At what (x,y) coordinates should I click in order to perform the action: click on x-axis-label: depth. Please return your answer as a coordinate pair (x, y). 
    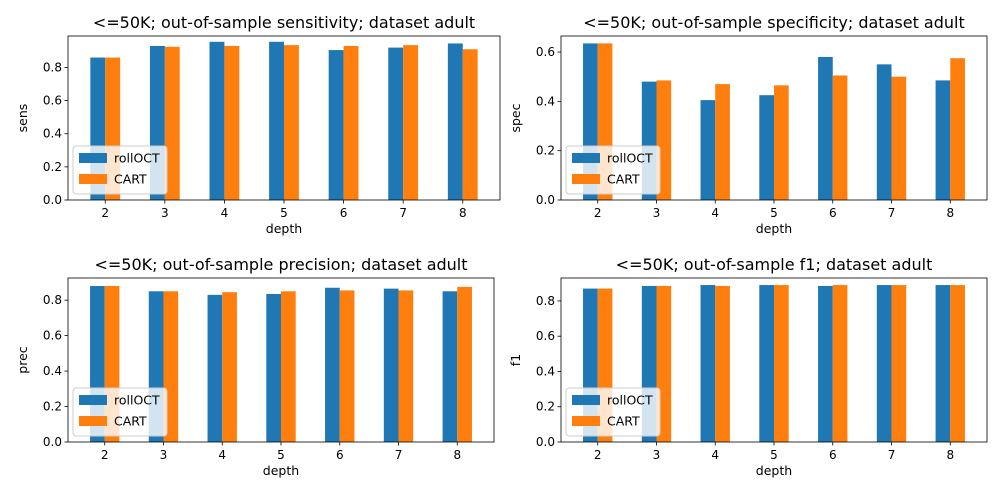
    Looking at the image, I should click on (774, 228).